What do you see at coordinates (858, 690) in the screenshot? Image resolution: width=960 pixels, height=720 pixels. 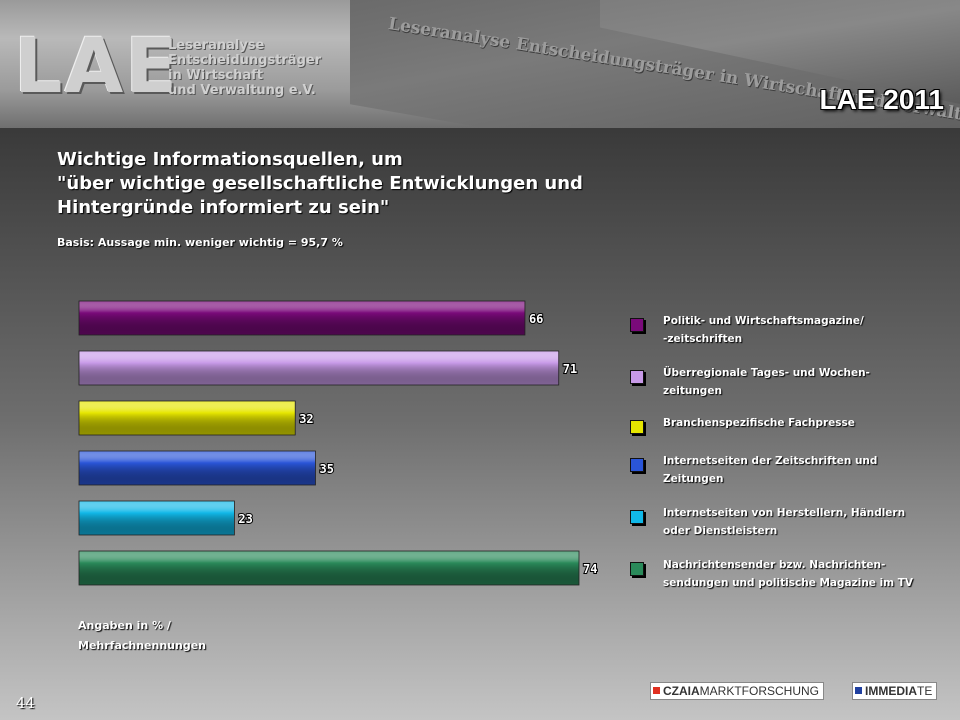 I see `immediate-logo-mark` at bounding box center [858, 690].